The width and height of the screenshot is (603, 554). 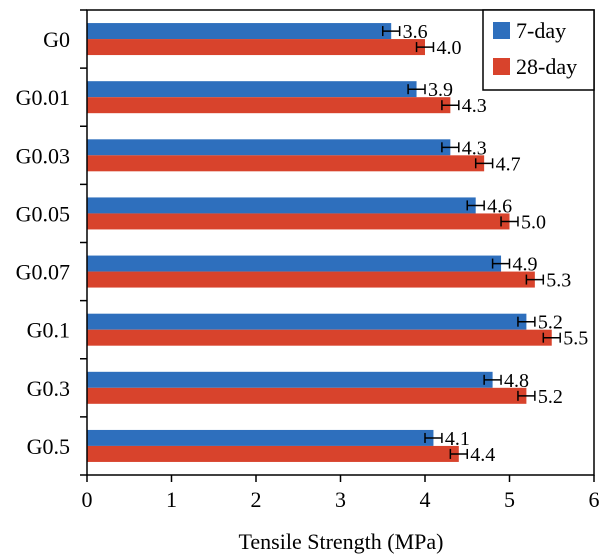 What do you see at coordinates (48, 388) in the screenshot?
I see `category-label-G0.3: G0.3` at bounding box center [48, 388].